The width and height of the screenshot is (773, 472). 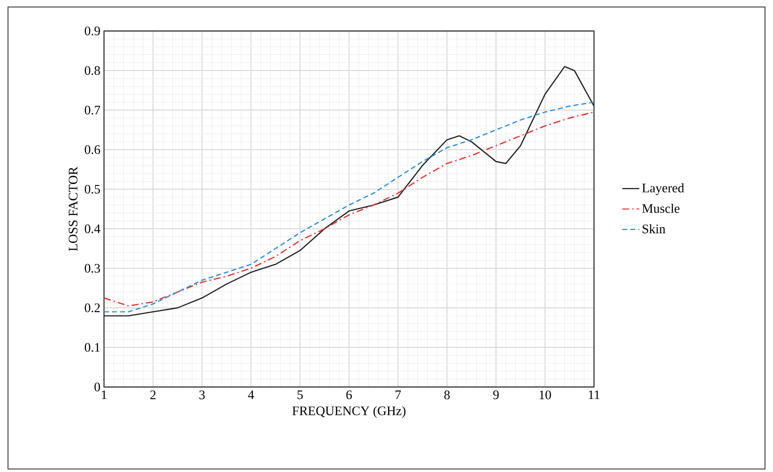 What do you see at coordinates (663, 189) in the screenshot?
I see `legend-label: Layered` at bounding box center [663, 189].